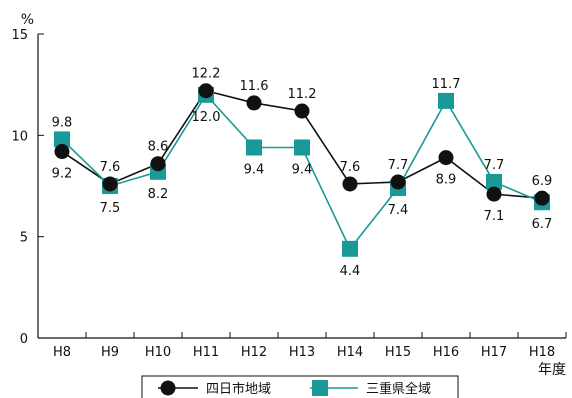 This screenshot has width=572, height=398. I want to click on legend-circle-marker, so click(168, 388).